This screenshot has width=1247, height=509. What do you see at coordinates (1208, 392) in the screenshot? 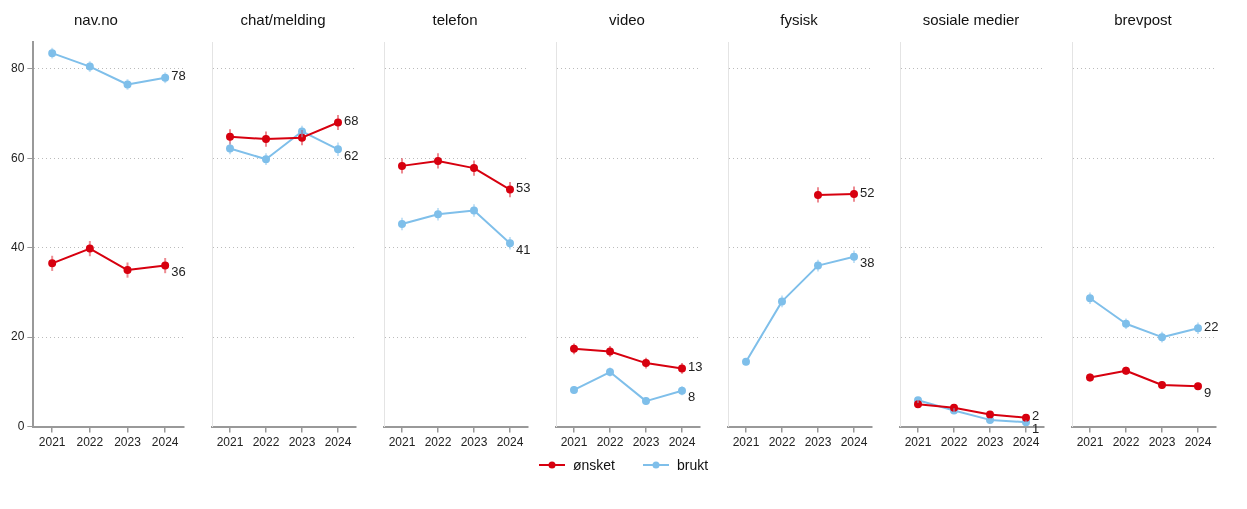
I see `data-label: 9` at bounding box center [1208, 392].